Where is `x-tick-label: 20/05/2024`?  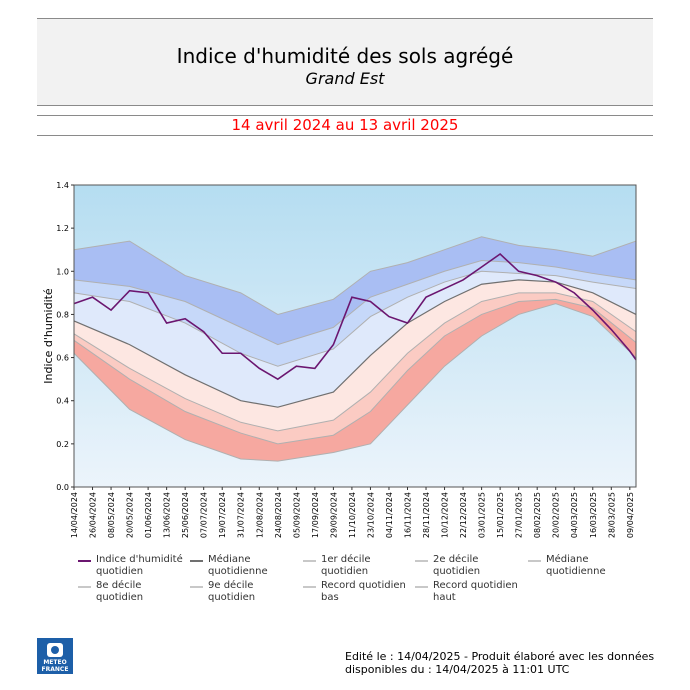 x-tick-label: 20/05/2024 is located at coordinates (130, 515).